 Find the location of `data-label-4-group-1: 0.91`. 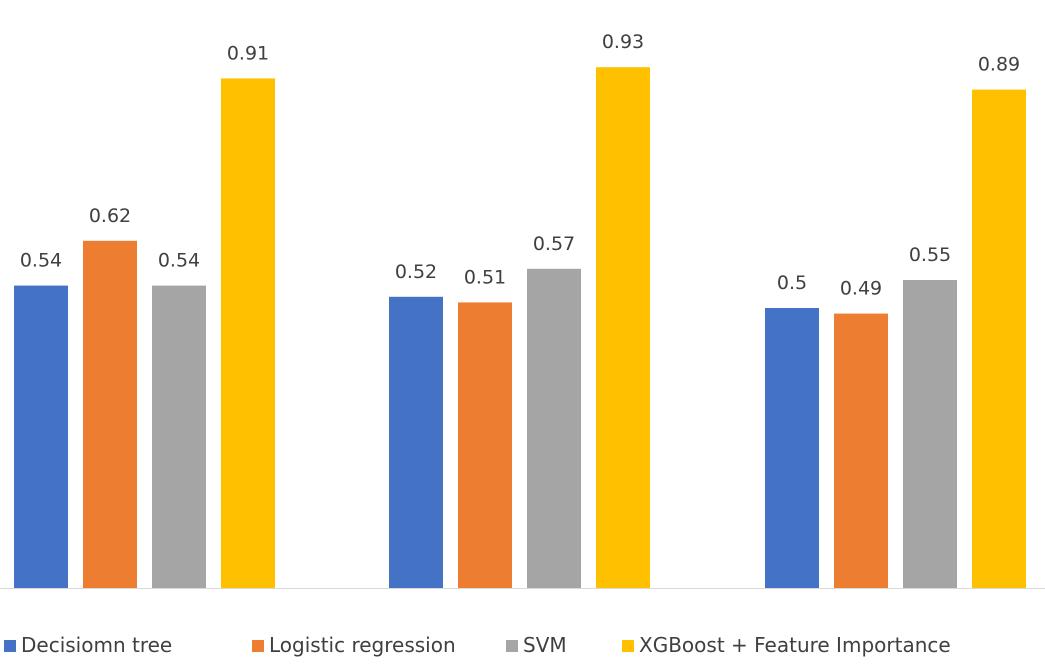

data-label-4-group-1: 0.91 is located at coordinates (248, 53).